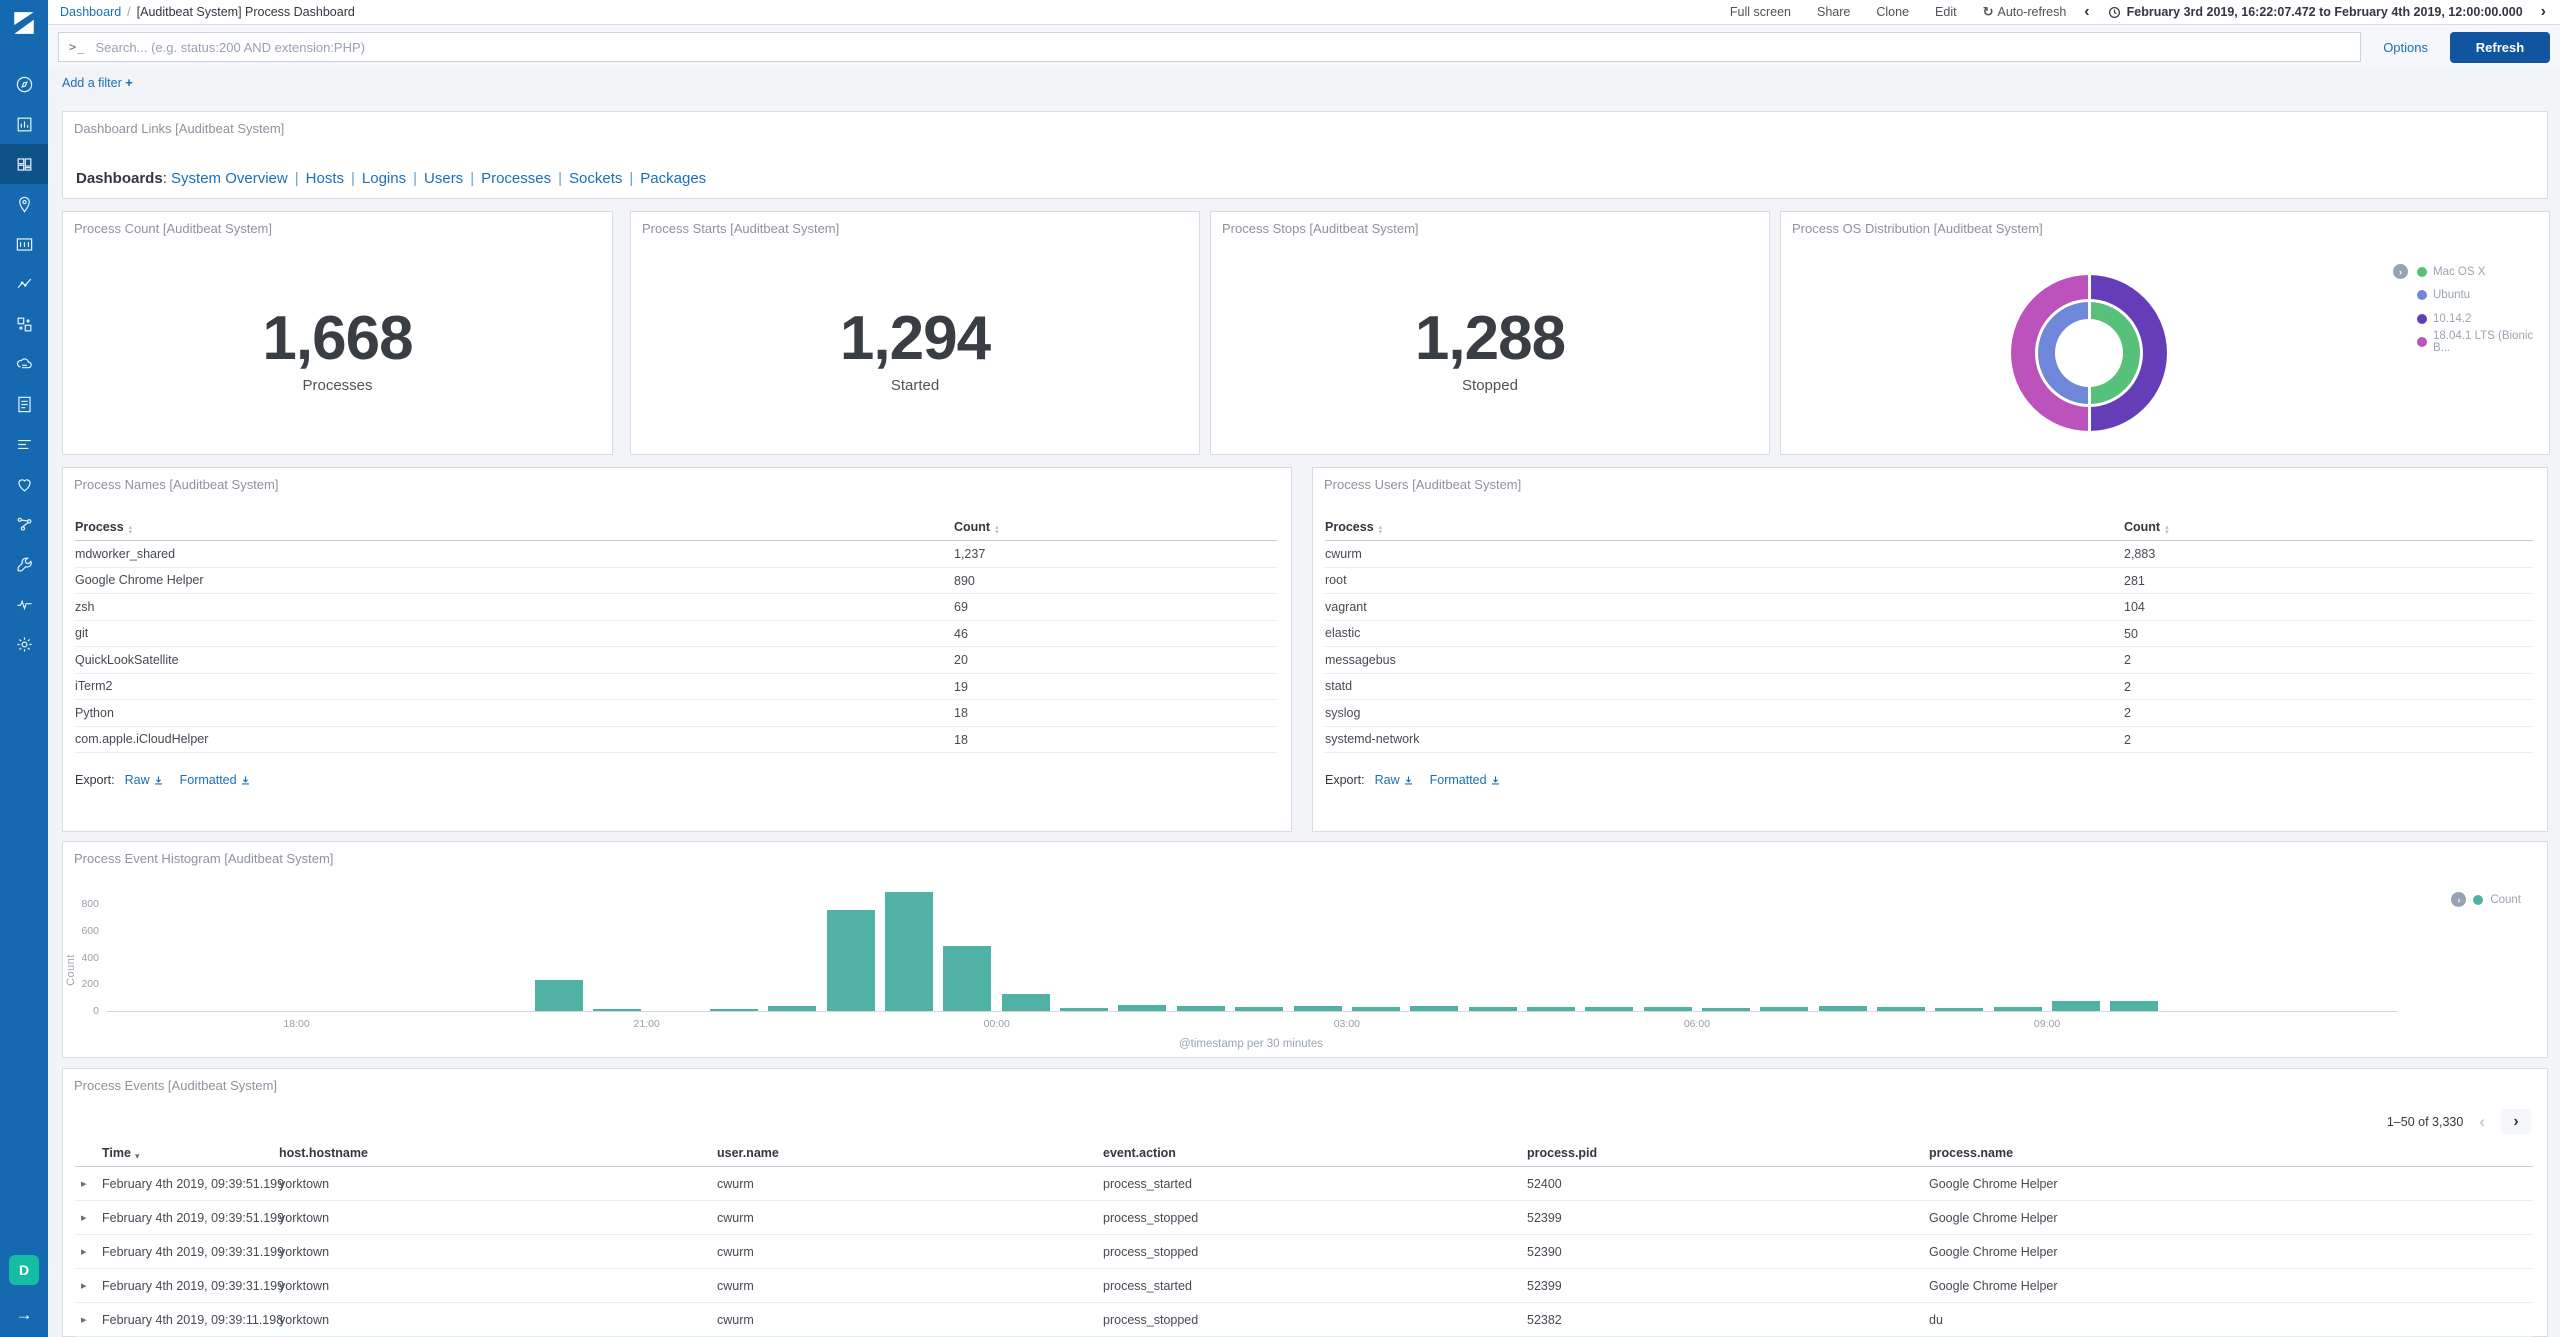  I want to click on table-row: git 46, so click(676, 634).